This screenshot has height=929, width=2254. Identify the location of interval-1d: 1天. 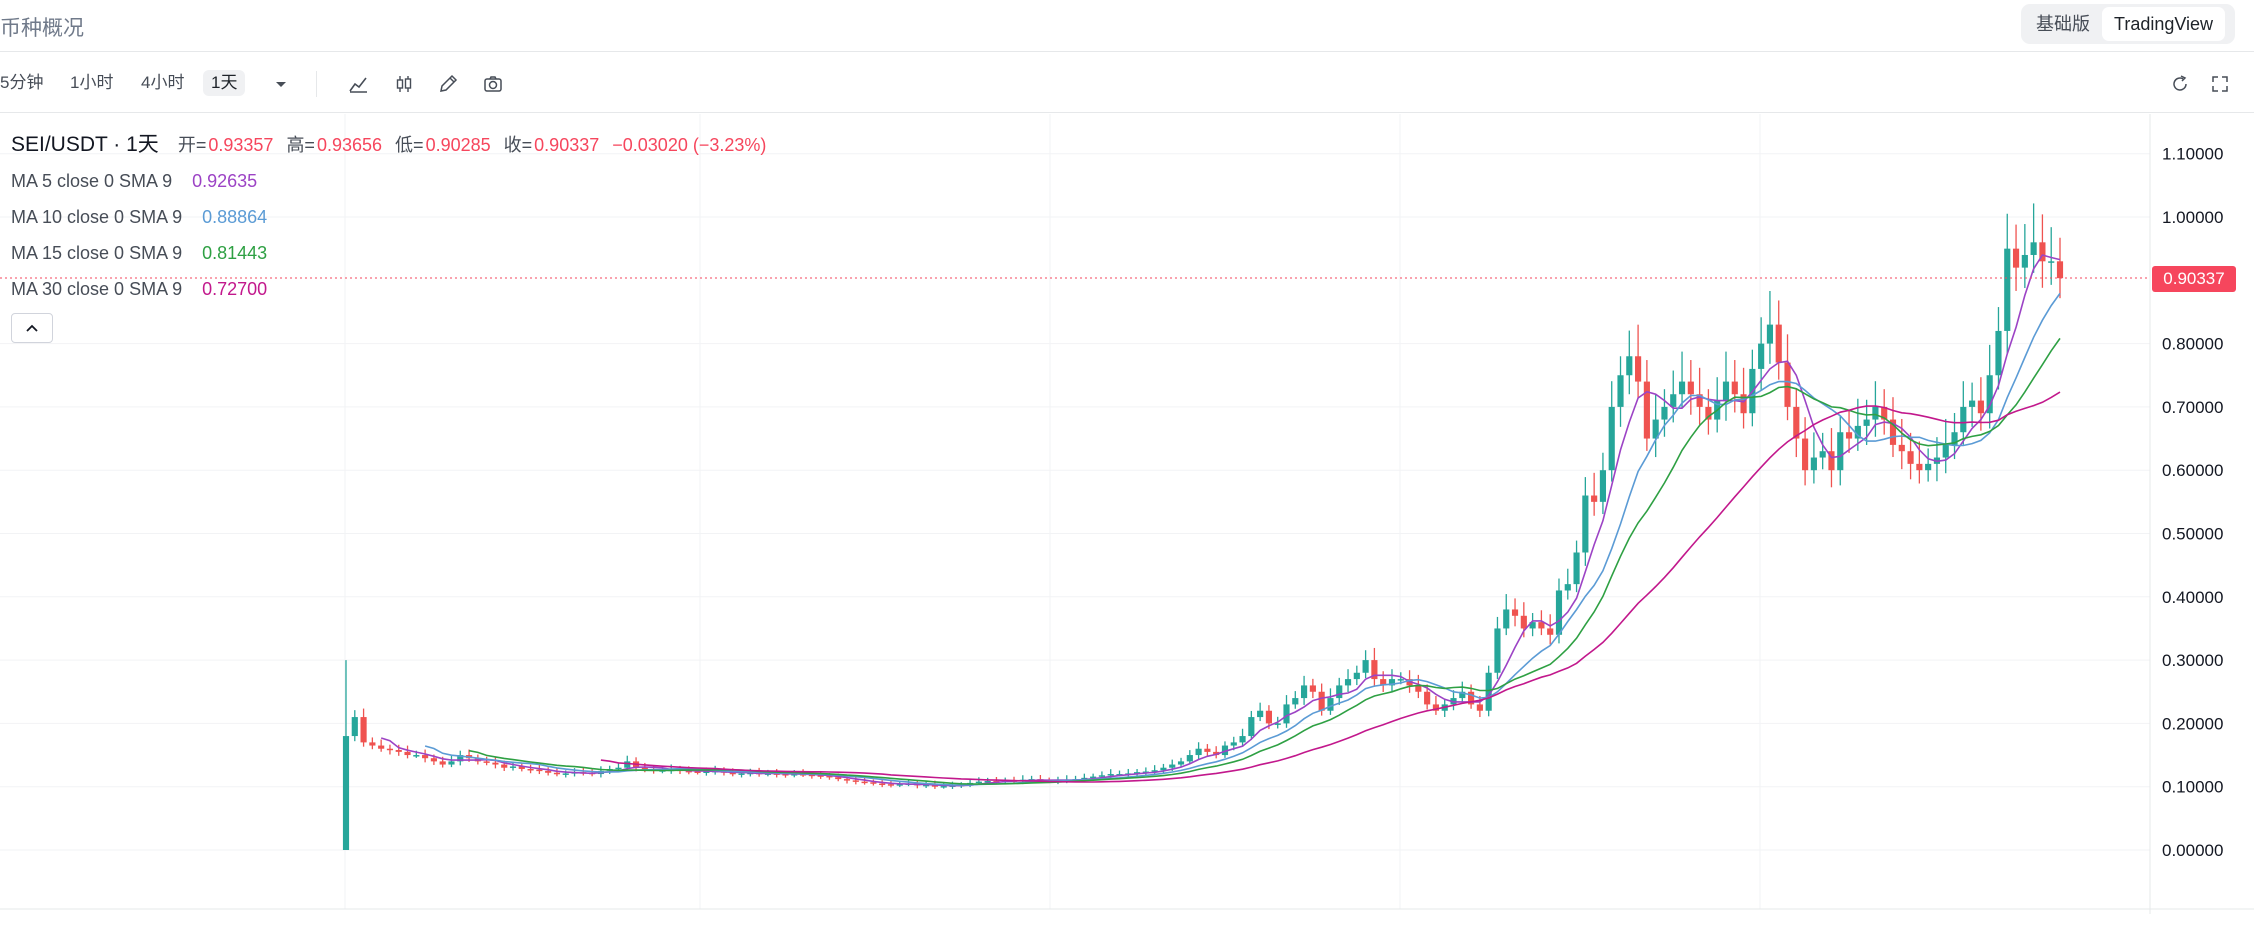
(224, 83).